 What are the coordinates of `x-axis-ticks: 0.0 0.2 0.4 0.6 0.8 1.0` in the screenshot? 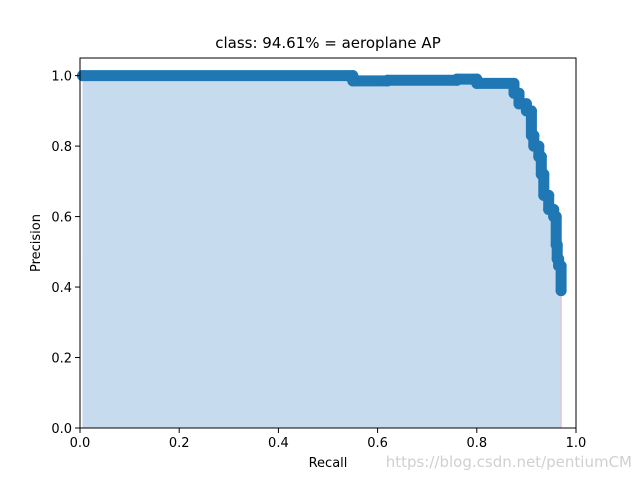 It's located at (328, 439).